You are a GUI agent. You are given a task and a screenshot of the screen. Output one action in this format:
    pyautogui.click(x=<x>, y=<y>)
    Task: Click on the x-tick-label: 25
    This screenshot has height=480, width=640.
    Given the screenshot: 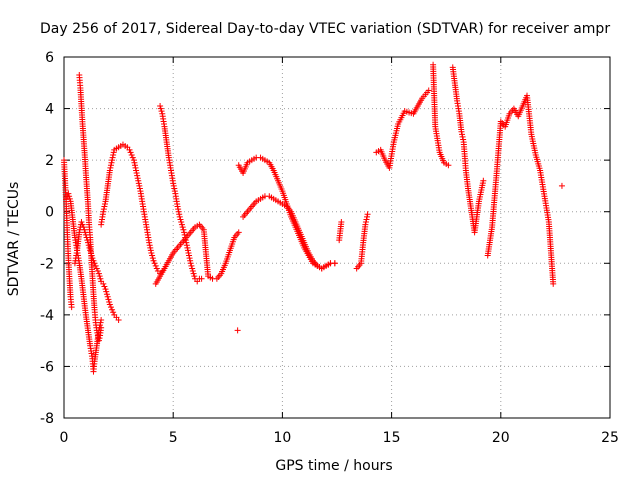 What is the action you would take?
    pyautogui.click(x=610, y=438)
    